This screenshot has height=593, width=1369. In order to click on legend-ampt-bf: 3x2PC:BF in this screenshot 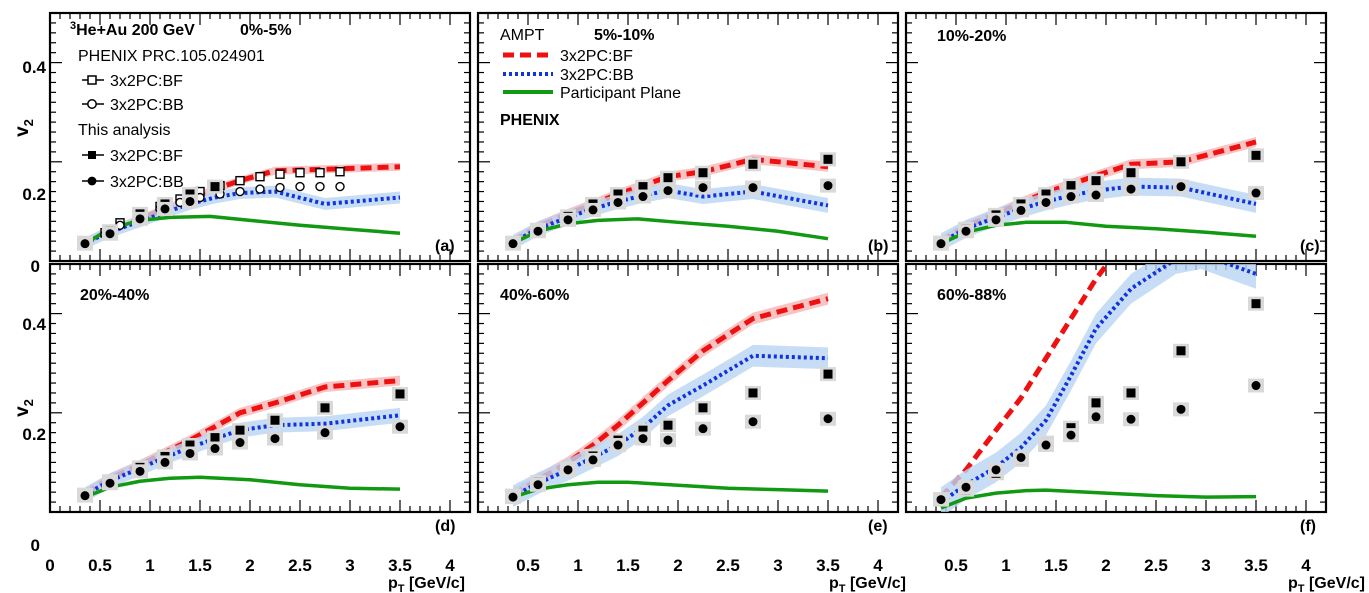, I will do `click(596, 56)`.